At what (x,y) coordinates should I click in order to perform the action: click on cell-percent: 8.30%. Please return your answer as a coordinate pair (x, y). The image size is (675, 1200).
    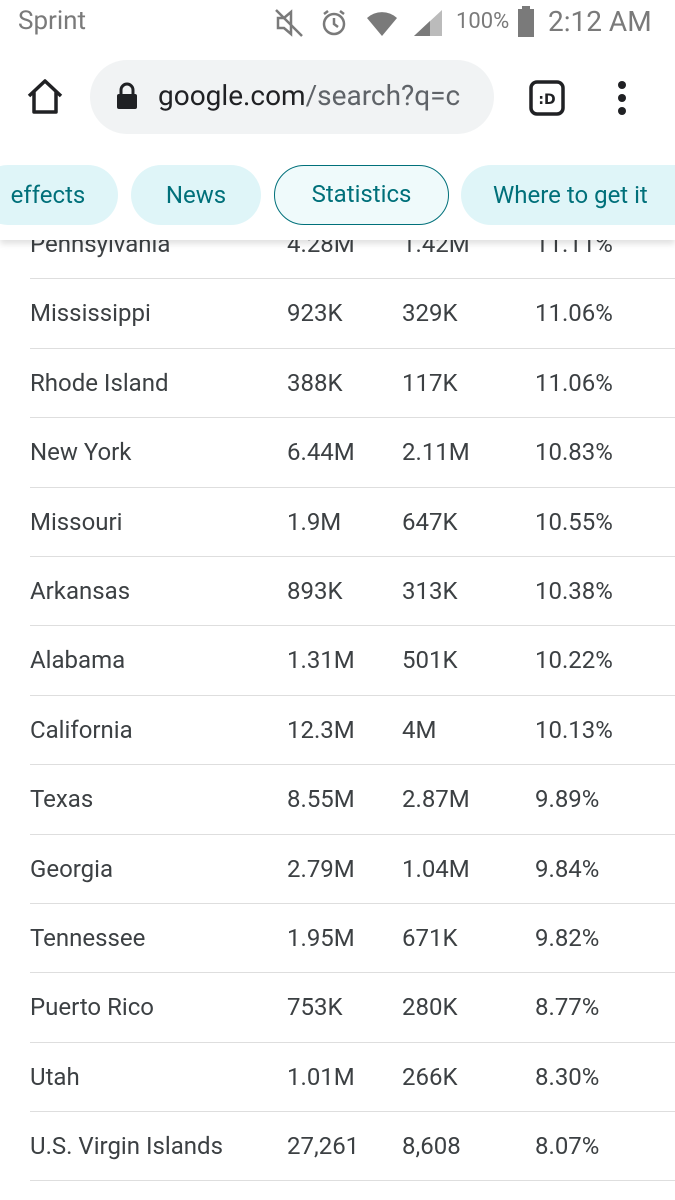
    Looking at the image, I should click on (567, 1076).